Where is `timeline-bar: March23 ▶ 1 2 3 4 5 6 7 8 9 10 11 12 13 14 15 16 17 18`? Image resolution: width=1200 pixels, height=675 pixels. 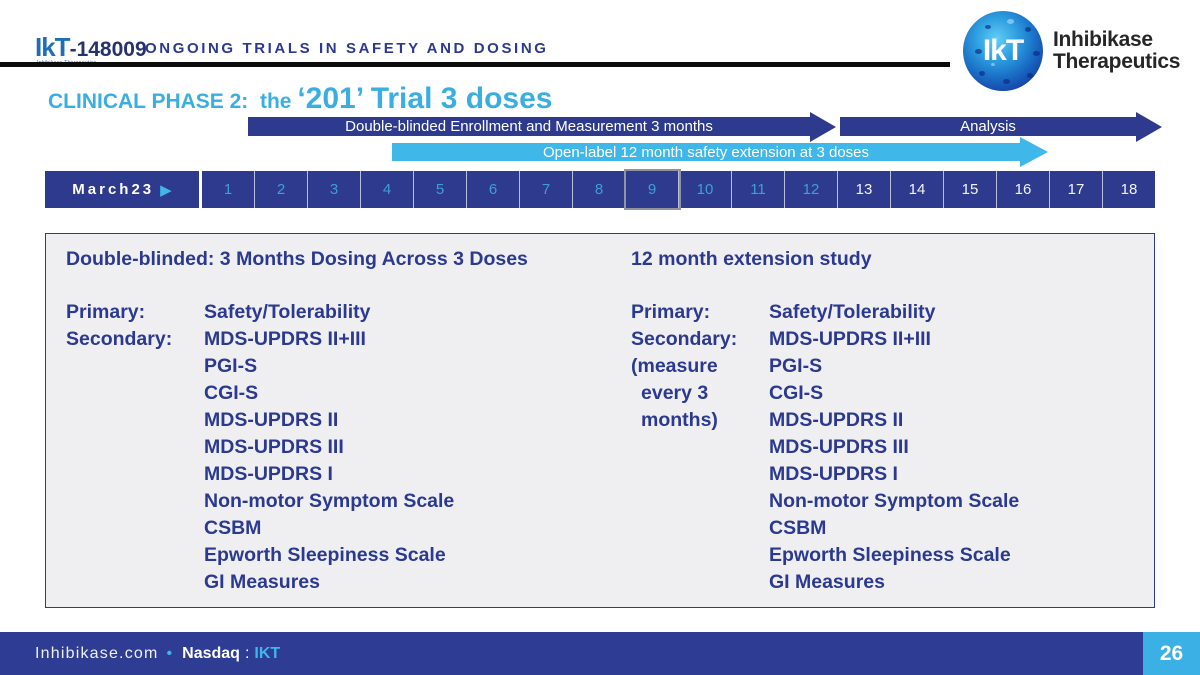 timeline-bar: March23 ▶ 1 2 3 4 5 6 7 8 9 10 11 12 13 14 15 16 17 18 is located at coordinates (600, 189).